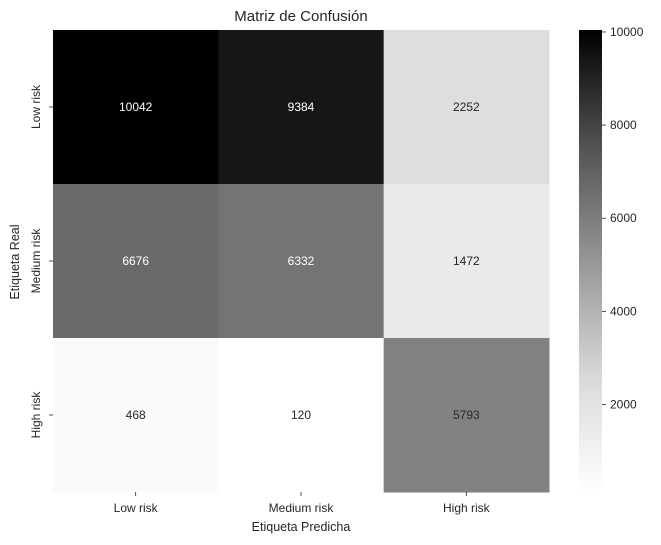  I want to click on cell-value-label: 5793, so click(466, 415).